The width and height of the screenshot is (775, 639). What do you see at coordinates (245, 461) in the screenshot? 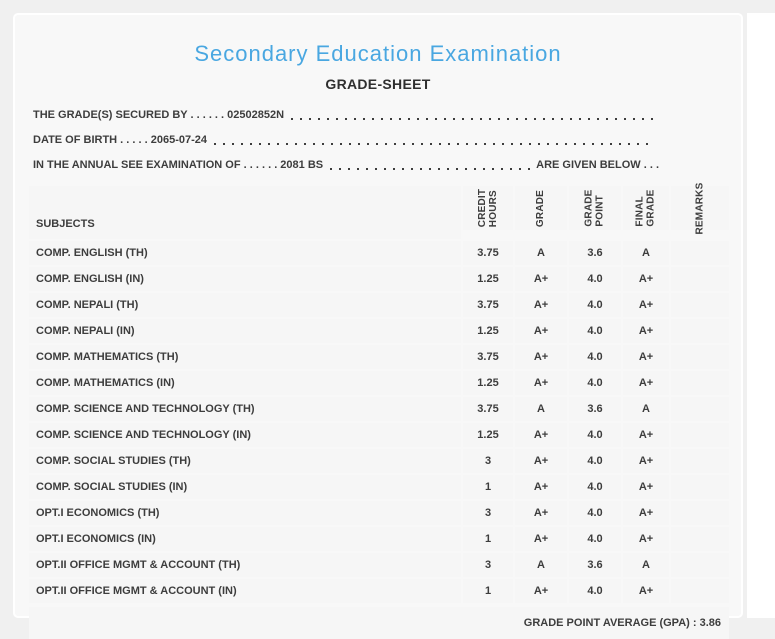
I see `subject-cell: COMP. SOCIAL STUDIES (TH)` at bounding box center [245, 461].